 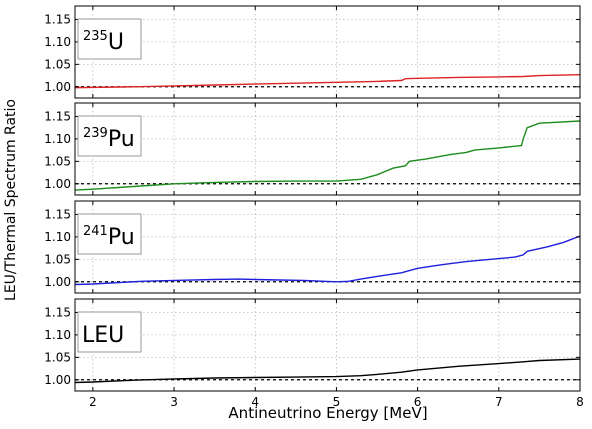 What do you see at coordinates (327, 413) in the screenshot?
I see `x-axis-label: Antineutrino Energy [MeV]` at bounding box center [327, 413].